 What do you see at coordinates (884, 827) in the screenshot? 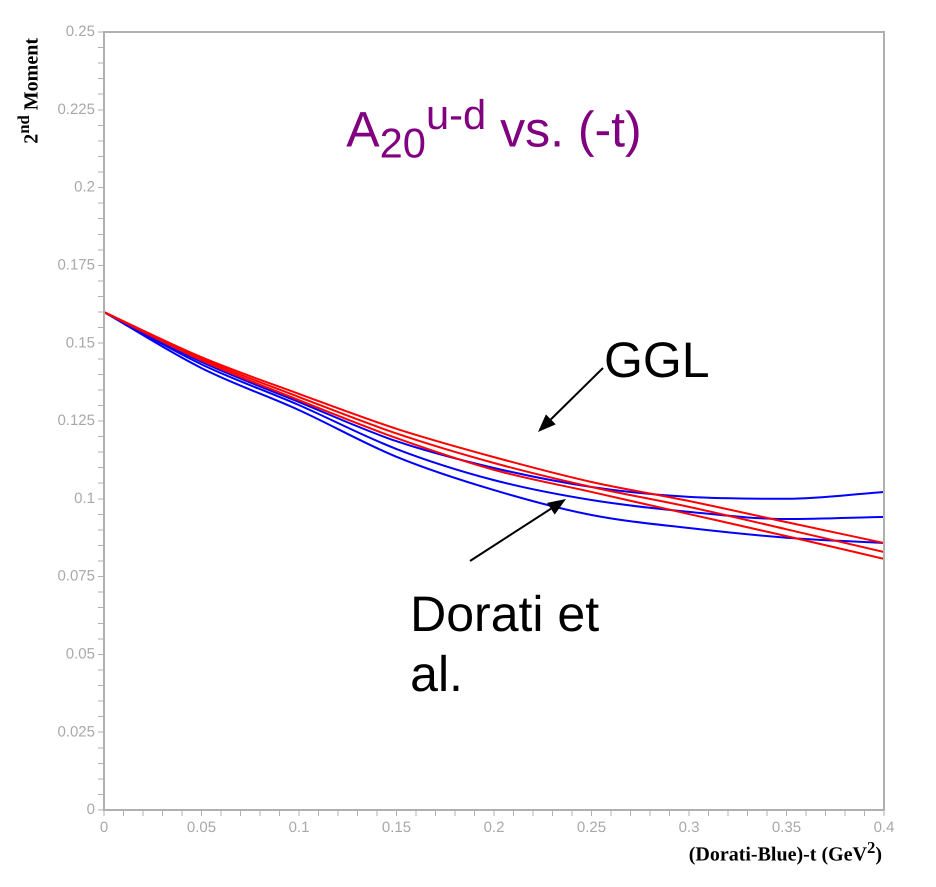
I see `x-tick-label: 0.4` at bounding box center [884, 827].